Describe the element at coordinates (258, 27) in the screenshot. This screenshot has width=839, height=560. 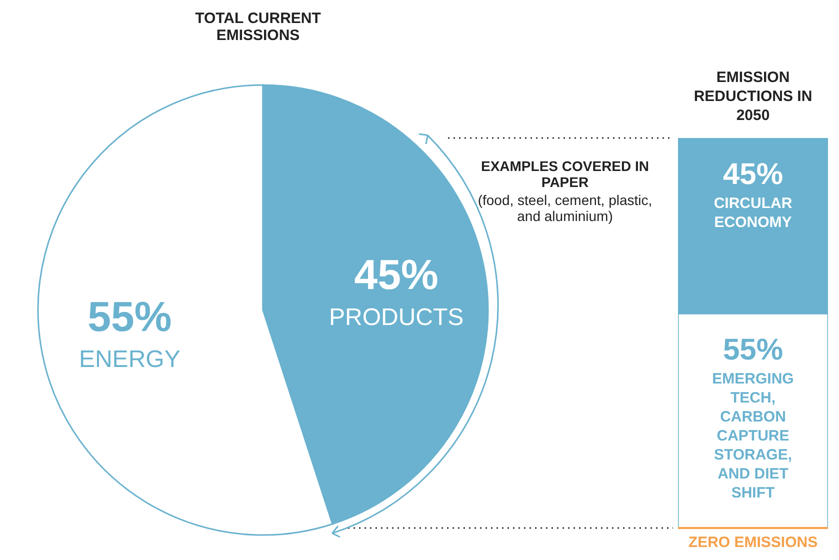
I see `chart-title: TOTAL CURRENT EMISSIONS` at that location.